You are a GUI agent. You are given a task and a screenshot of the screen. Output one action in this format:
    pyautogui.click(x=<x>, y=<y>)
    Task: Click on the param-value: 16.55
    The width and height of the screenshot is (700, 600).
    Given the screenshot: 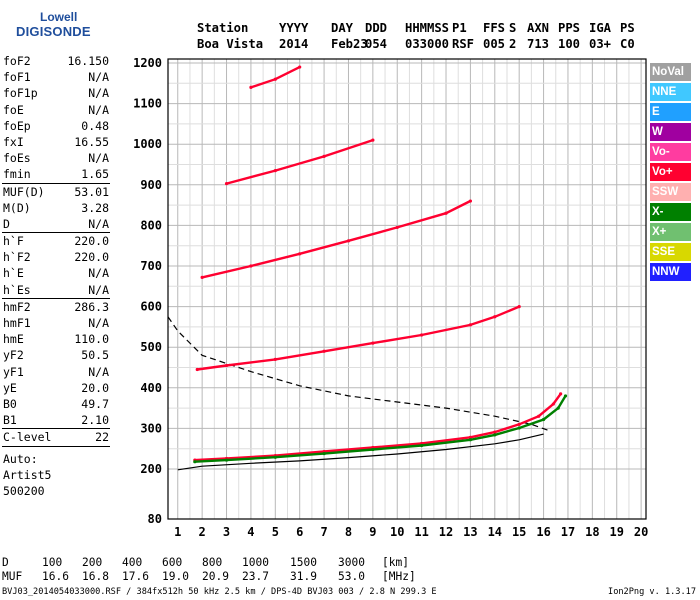 What is the action you would take?
    pyautogui.click(x=91, y=141)
    